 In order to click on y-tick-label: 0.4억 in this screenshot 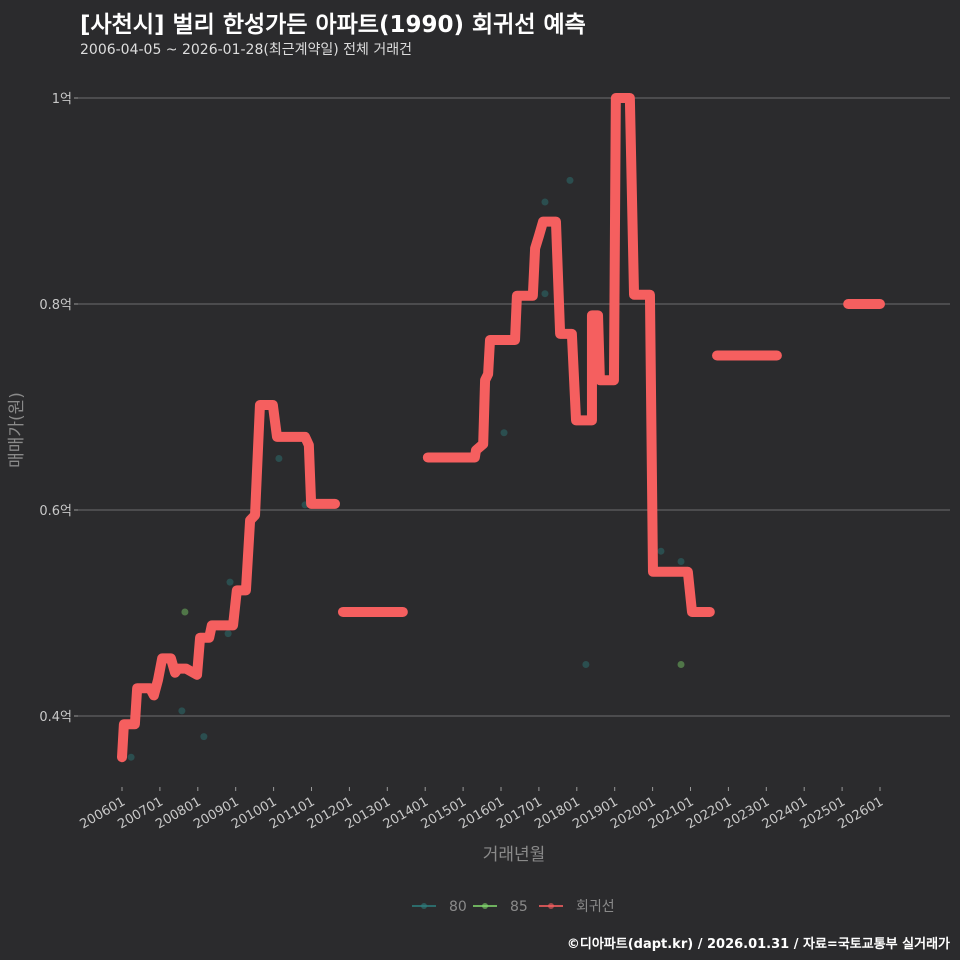, I will do `click(55, 717)`.